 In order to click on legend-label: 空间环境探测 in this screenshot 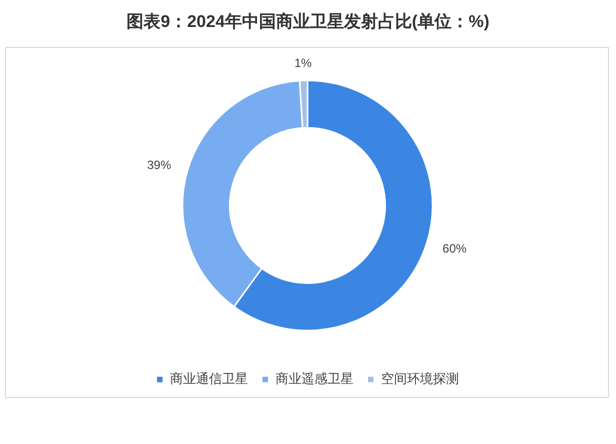, I will do `click(419, 378)`.